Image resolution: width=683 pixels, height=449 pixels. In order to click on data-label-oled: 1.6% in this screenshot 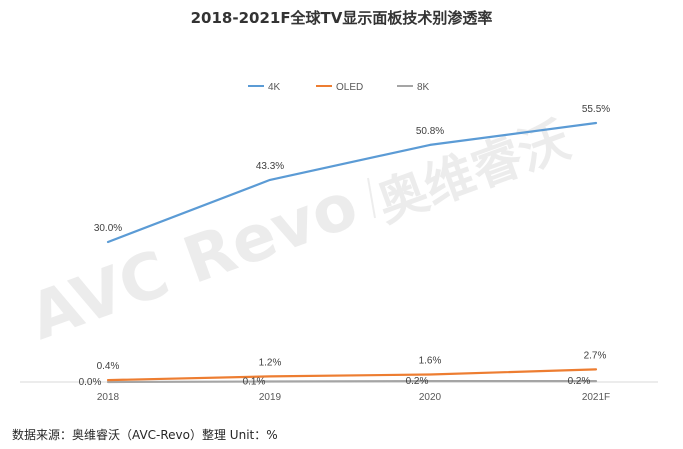, I will do `click(430, 361)`.